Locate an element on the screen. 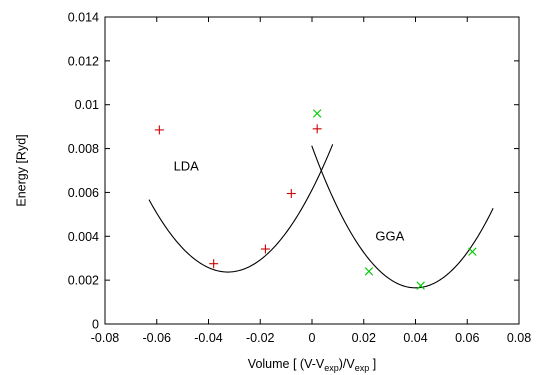 The image size is (540, 375). y-tick-label: 0.002 is located at coordinates (83, 281).